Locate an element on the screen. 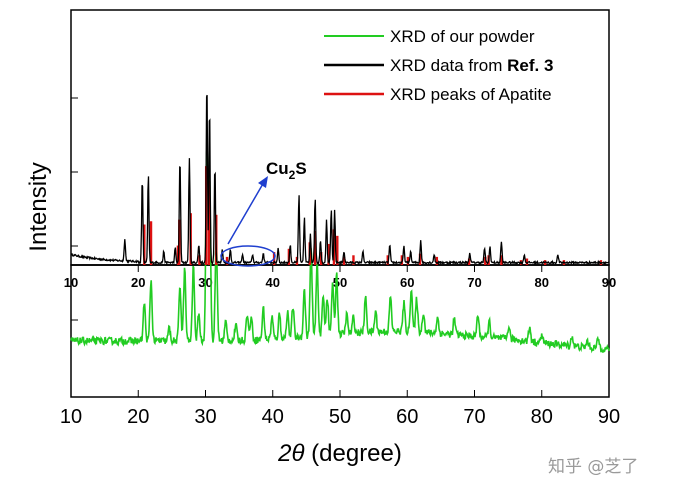 The image size is (676, 494). x-tick-label-bottom: 40 is located at coordinates (273, 417).